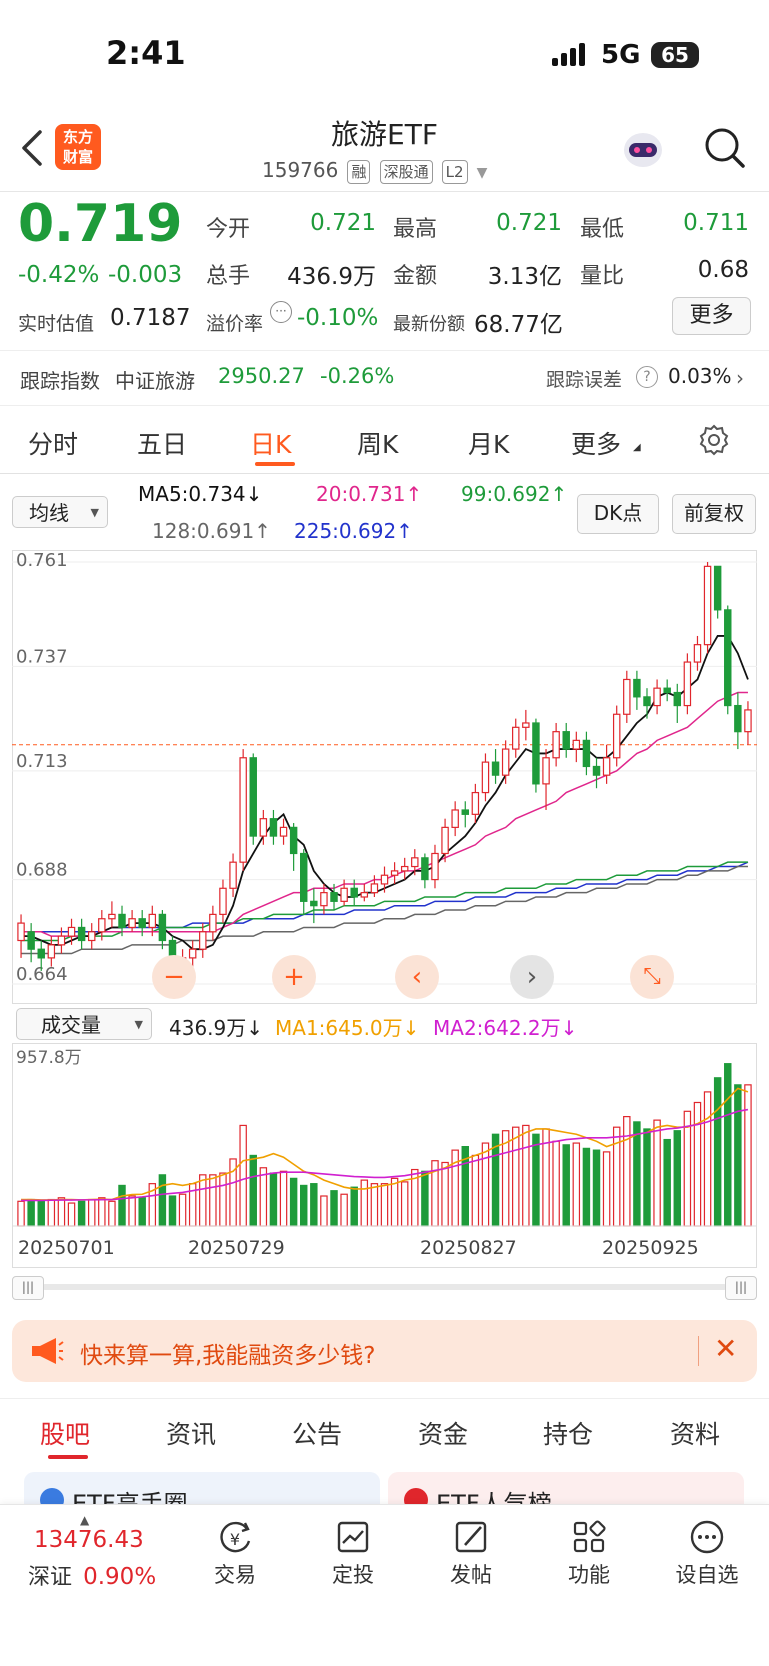 This screenshot has width=769, height=1666. What do you see at coordinates (637, 447) in the screenshot?
I see `tab-more-arrow-icon: ◢` at bounding box center [637, 447].